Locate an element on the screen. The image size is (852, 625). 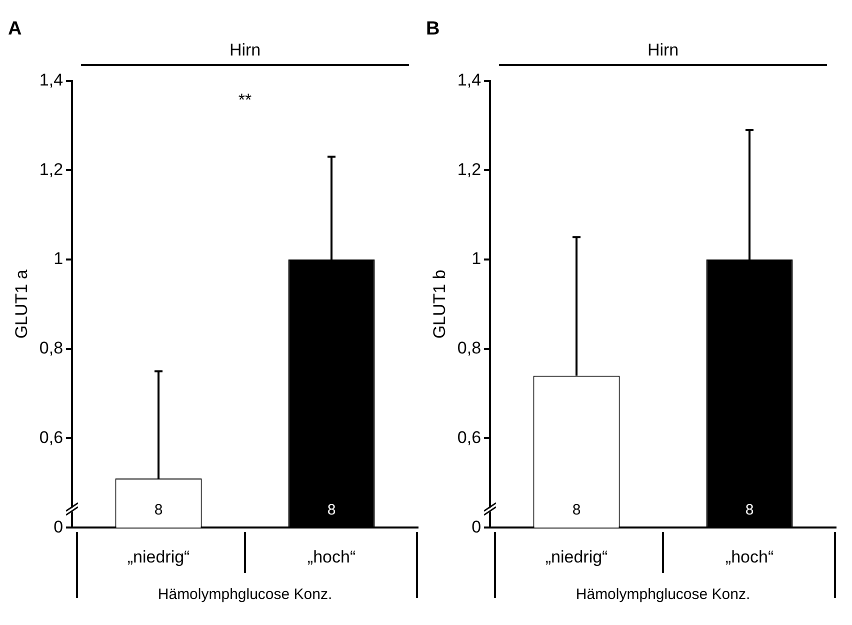
y-axis-title: GLUT1 b is located at coordinates (439, 304).